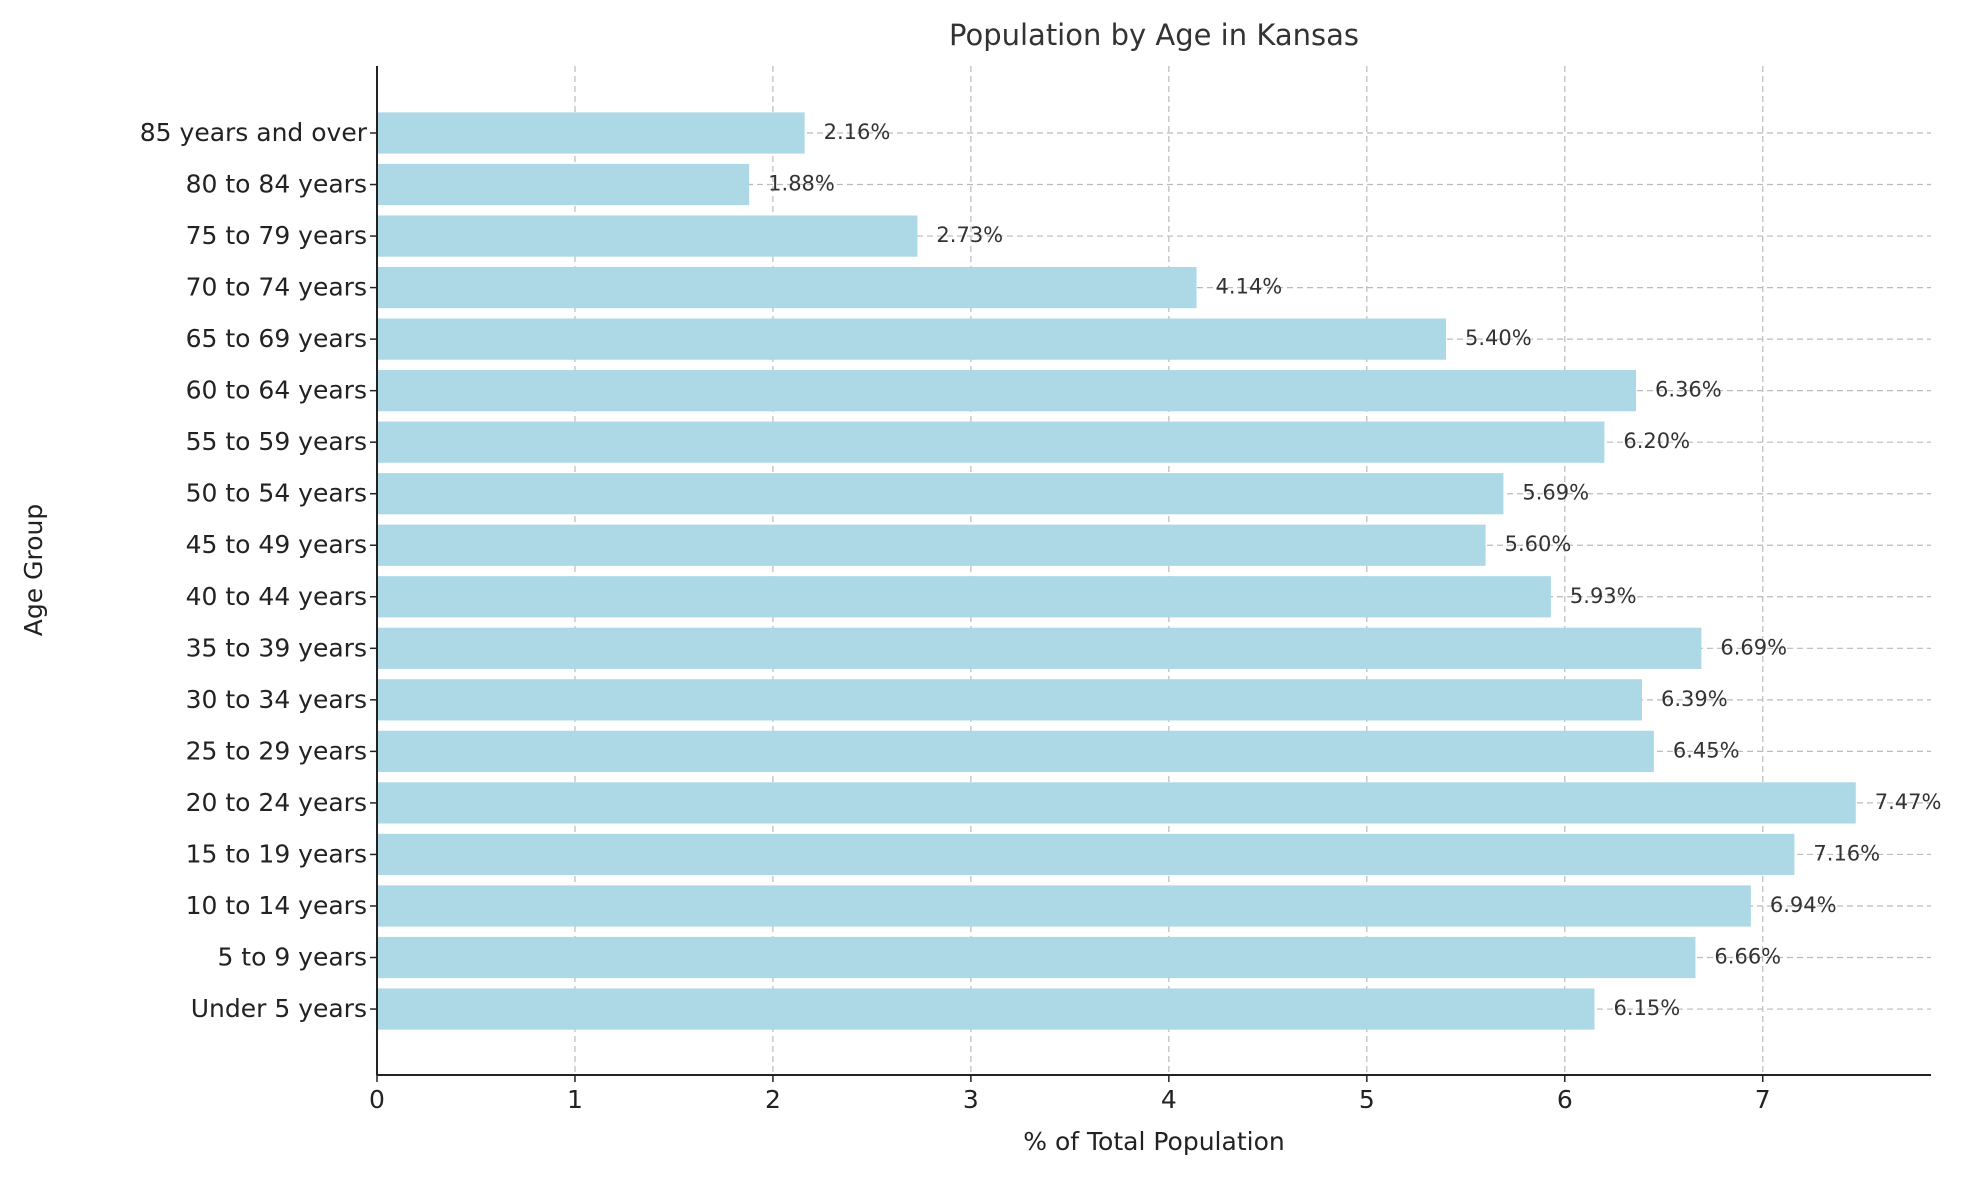 The height and width of the screenshot is (1180, 1980). What do you see at coordinates (1803, 905) in the screenshot?
I see `value-label: 6.94%` at bounding box center [1803, 905].